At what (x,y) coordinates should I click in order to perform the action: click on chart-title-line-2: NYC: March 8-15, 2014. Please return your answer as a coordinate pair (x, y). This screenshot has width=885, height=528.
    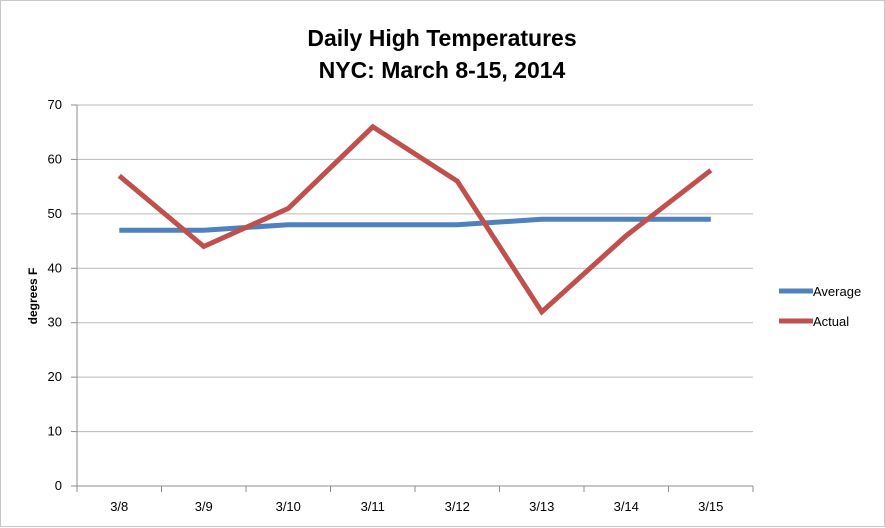
    Looking at the image, I should click on (442, 70).